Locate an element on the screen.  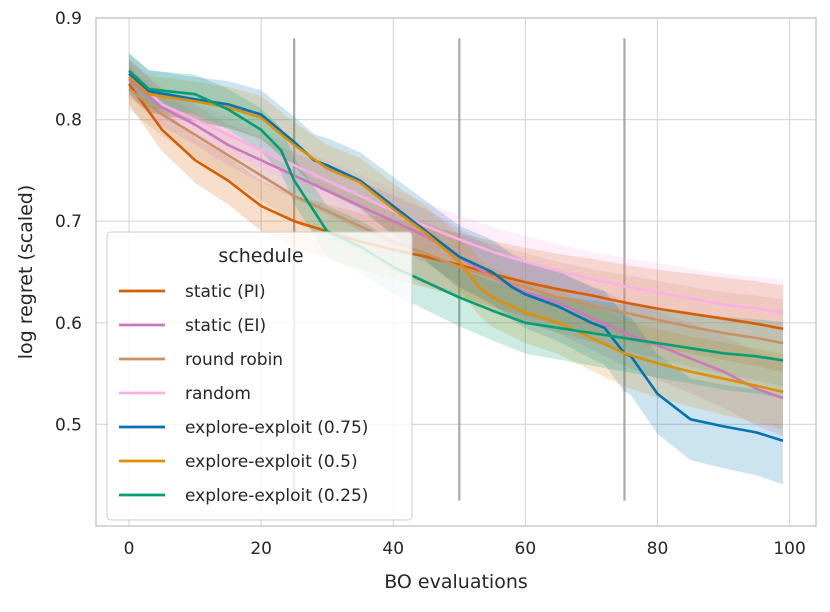
y-tick-label: 0.7 is located at coordinates (68, 222).